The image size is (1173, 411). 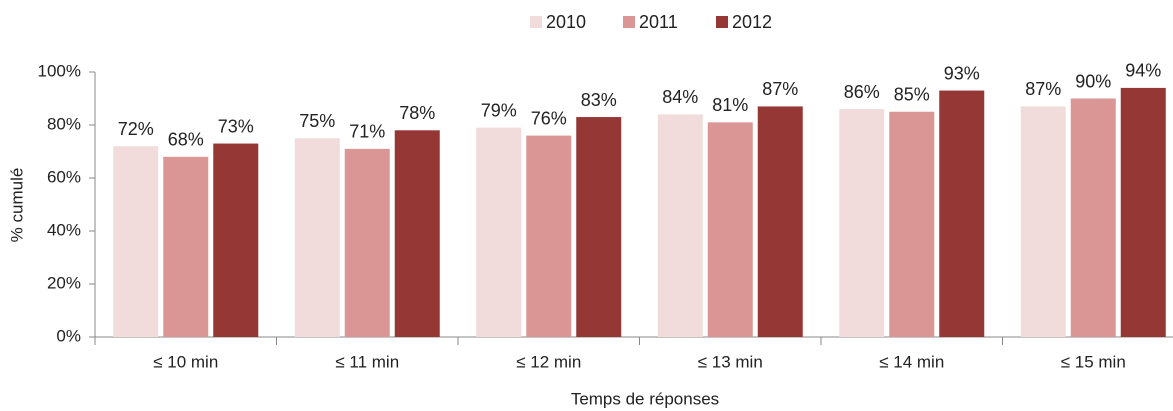 What do you see at coordinates (186, 140) in the screenshot?
I see `data-label: 68%` at bounding box center [186, 140].